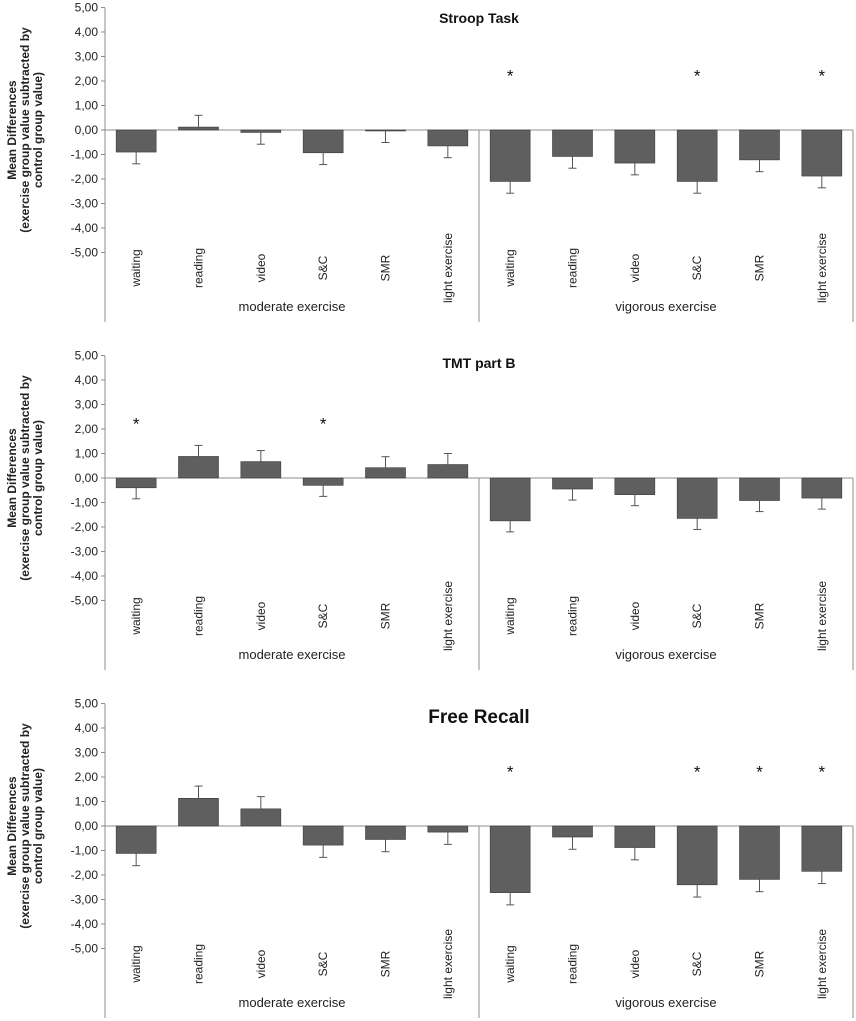 Image resolution: width=856 pixels, height=1021 pixels. I want to click on chart-title: Free Recall, so click(478, 717).